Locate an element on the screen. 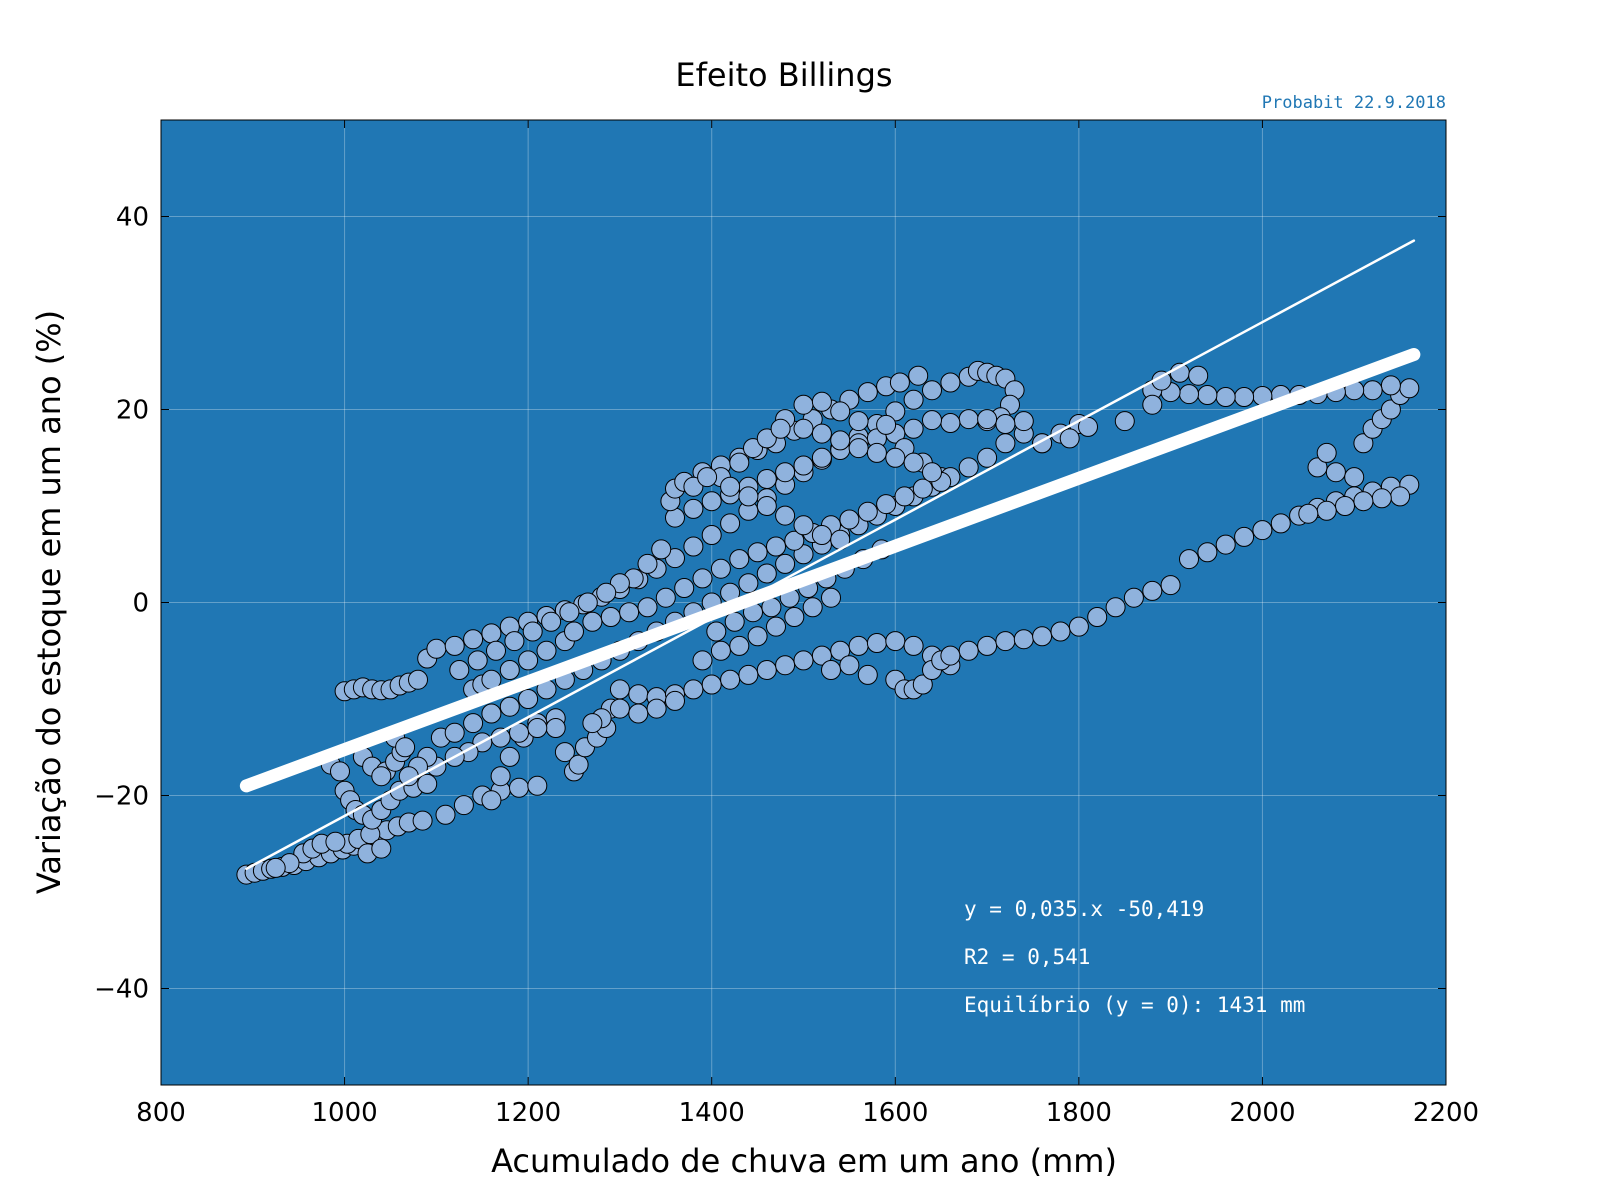  chart-title: Efeito Billings is located at coordinates (783, 75).